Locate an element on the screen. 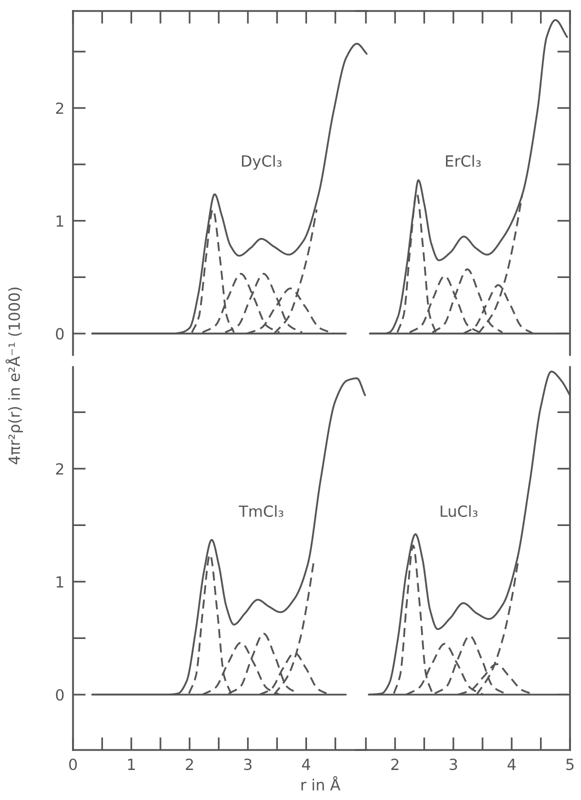  x-tick-label: 5 is located at coordinates (570, 764).